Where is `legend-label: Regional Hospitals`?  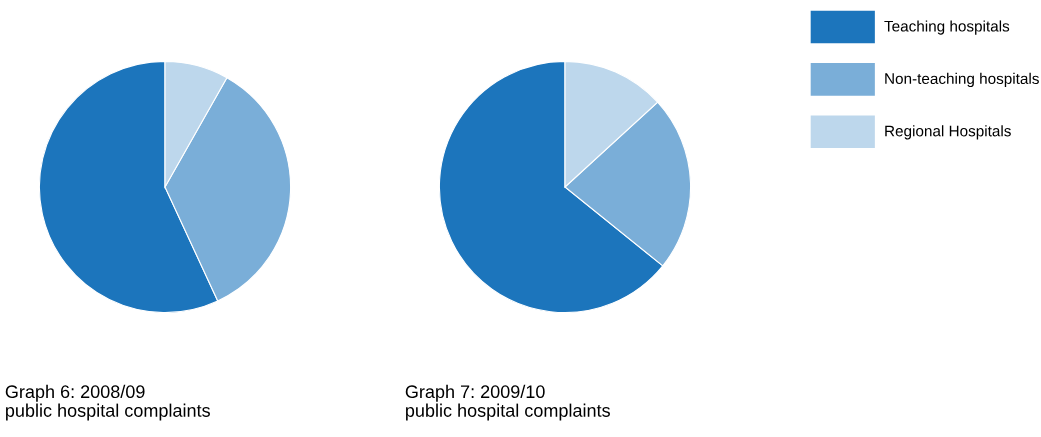
legend-label: Regional Hospitals is located at coordinates (948, 132).